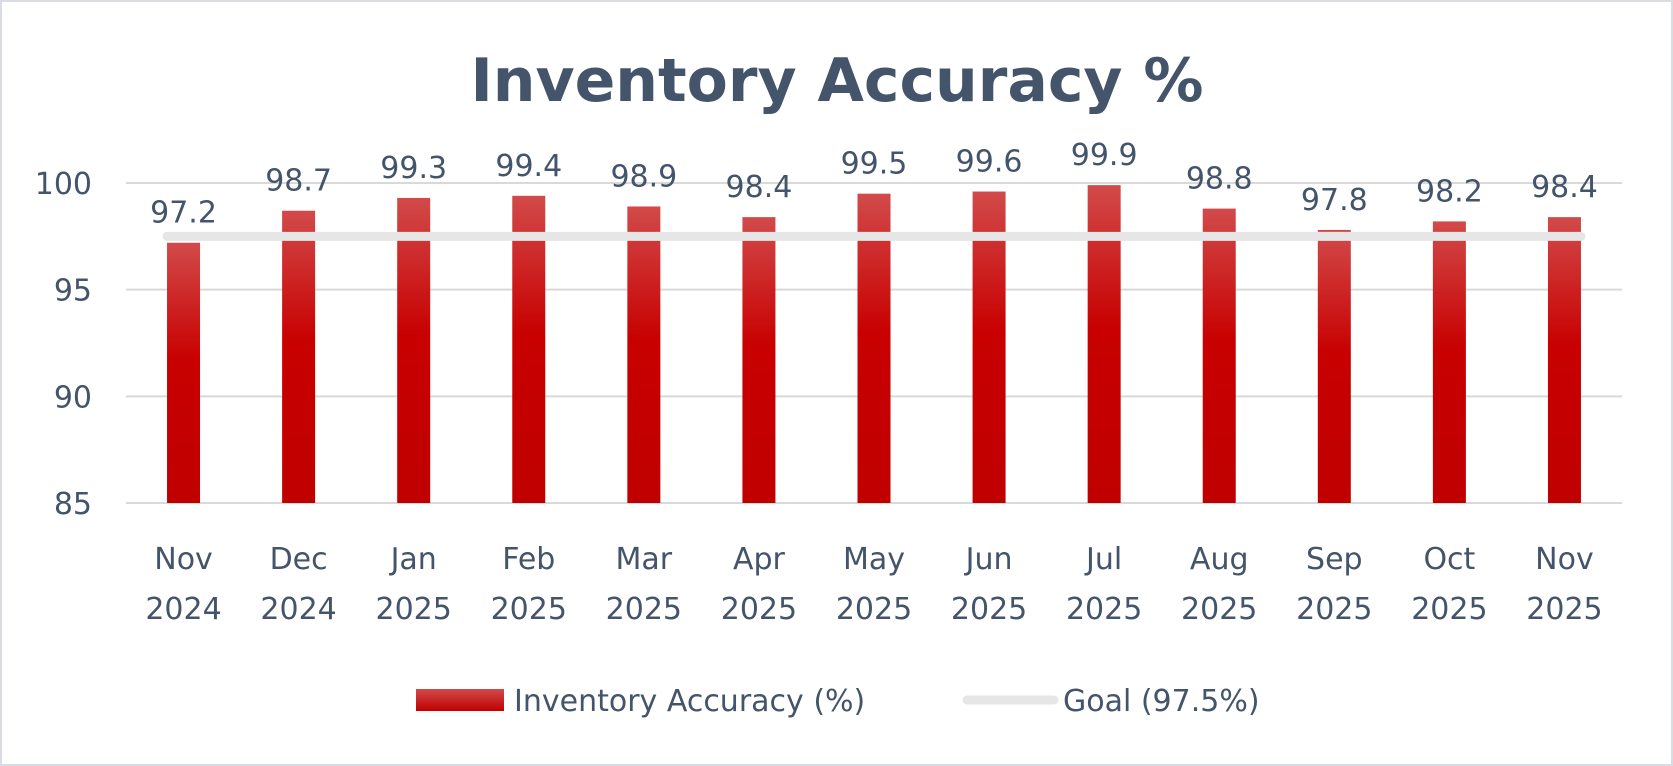 This screenshot has height=766, width=1673. I want to click on x-tick-label-month: May, so click(874, 559).